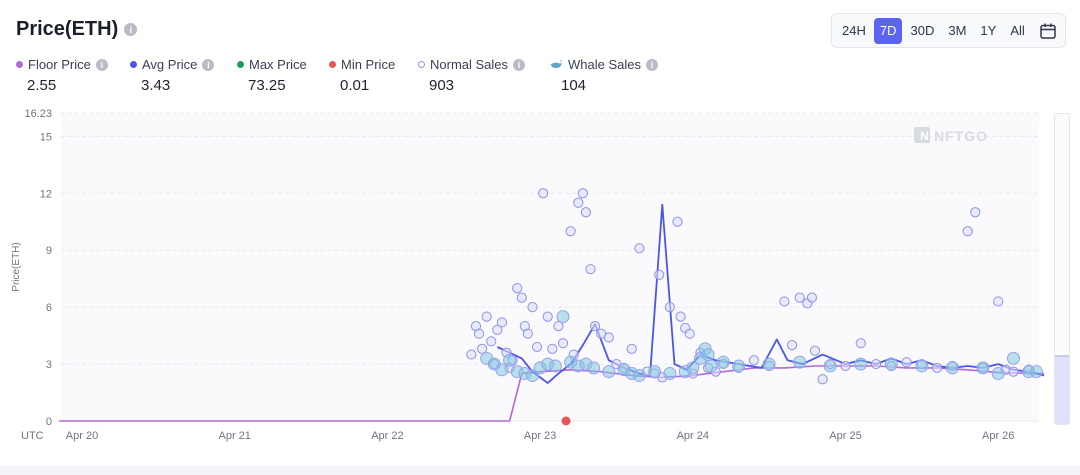 This screenshot has width=1080, height=475. Describe the element at coordinates (540, 436) in the screenshot. I see `x-tick-label: Apr 23` at that location.